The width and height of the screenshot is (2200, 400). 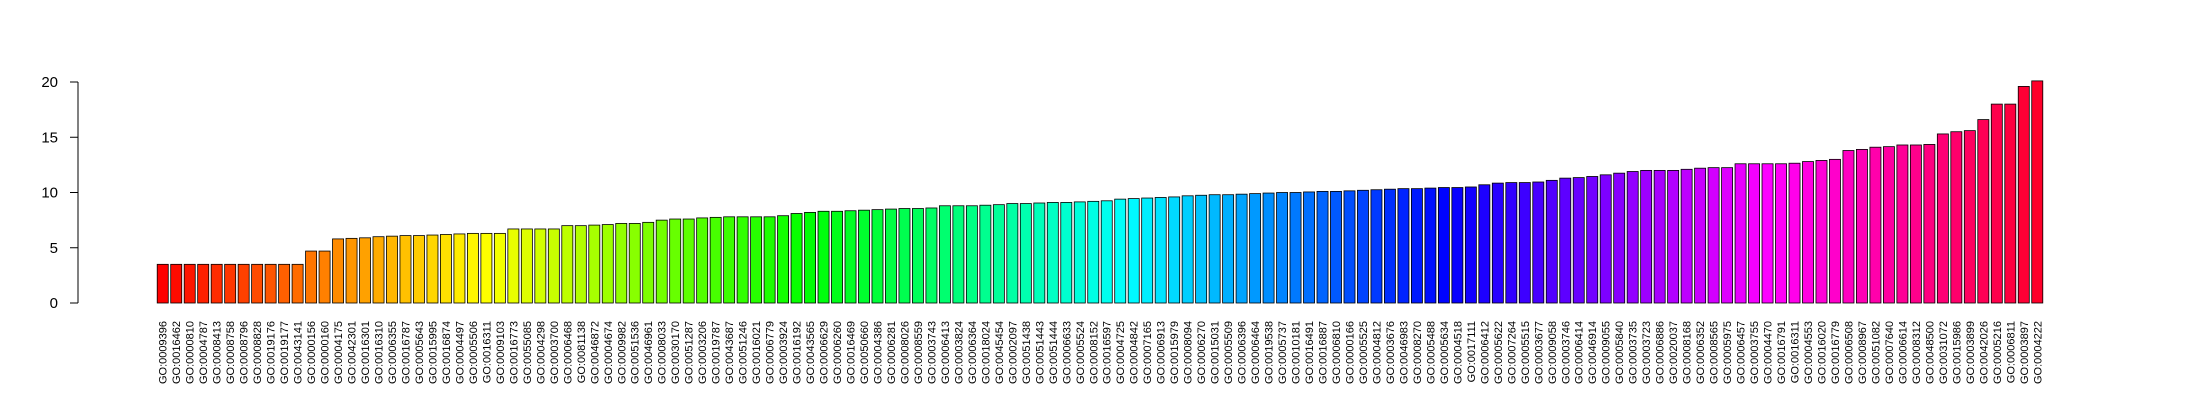 What do you see at coordinates (191, 352) in the screenshot?
I see `x-tick-label: GO:0000810` at bounding box center [191, 352].